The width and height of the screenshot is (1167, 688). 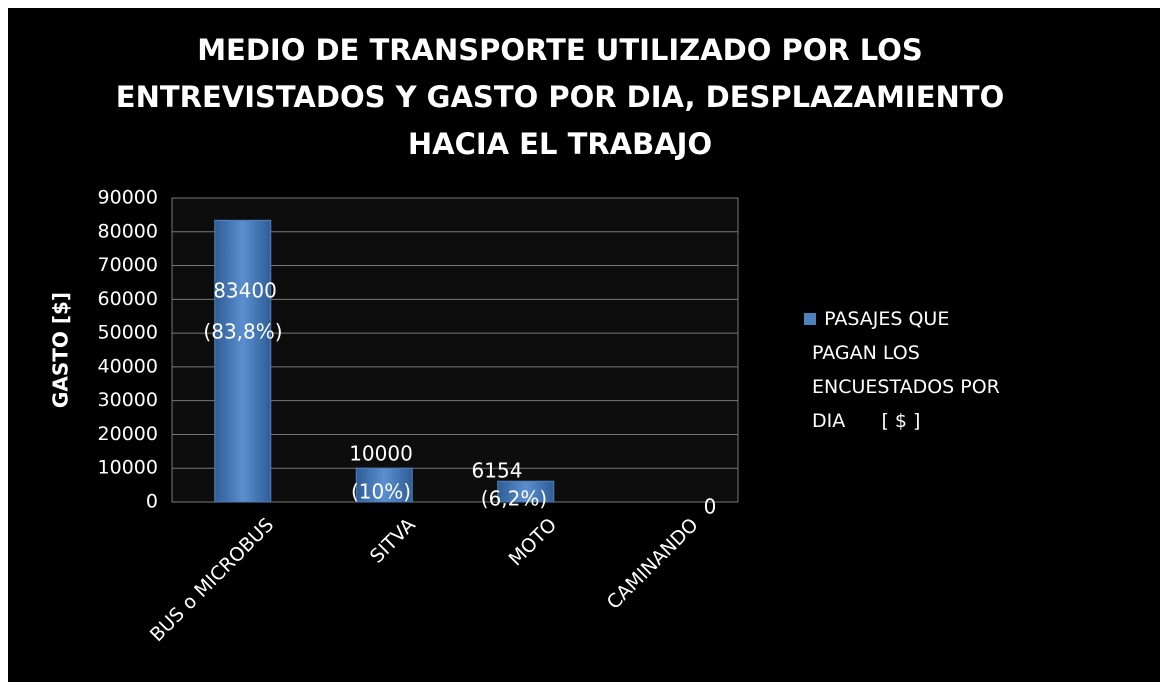 What do you see at coordinates (128, 434) in the screenshot?
I see `y-tick-label: 20000` at bounding box center [128, 434].